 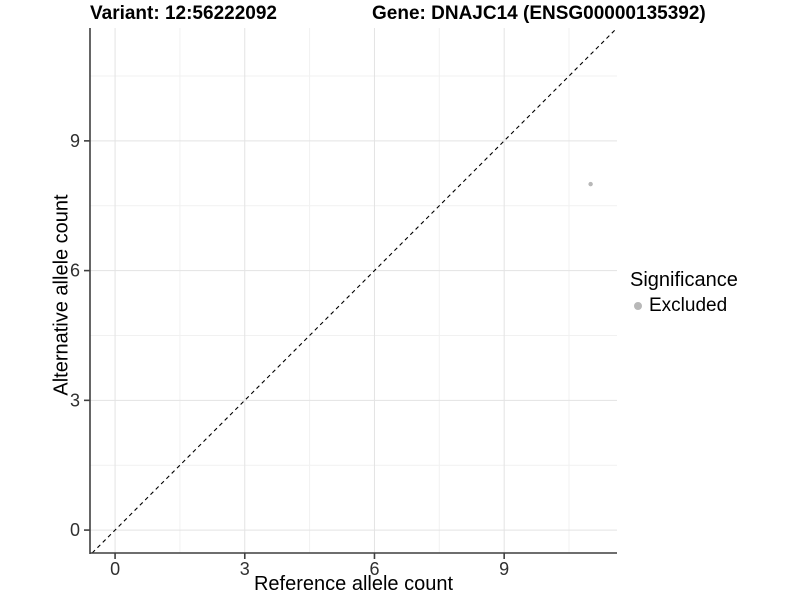 What do you see at coordinates (75, 530) in the screenshot?
I see `y-tick-label: 0` at bounding box center [75, 530].